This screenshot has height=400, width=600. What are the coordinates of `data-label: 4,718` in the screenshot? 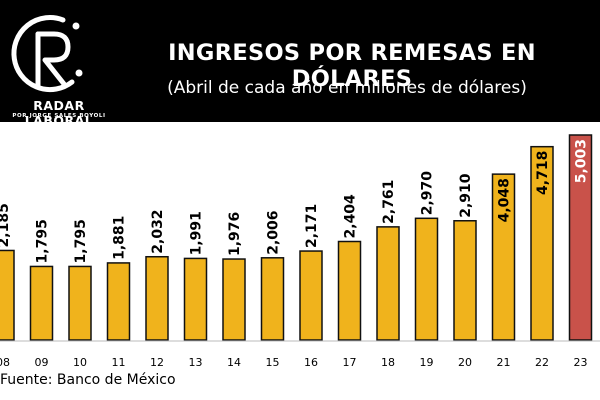 It's located at (543, 173).